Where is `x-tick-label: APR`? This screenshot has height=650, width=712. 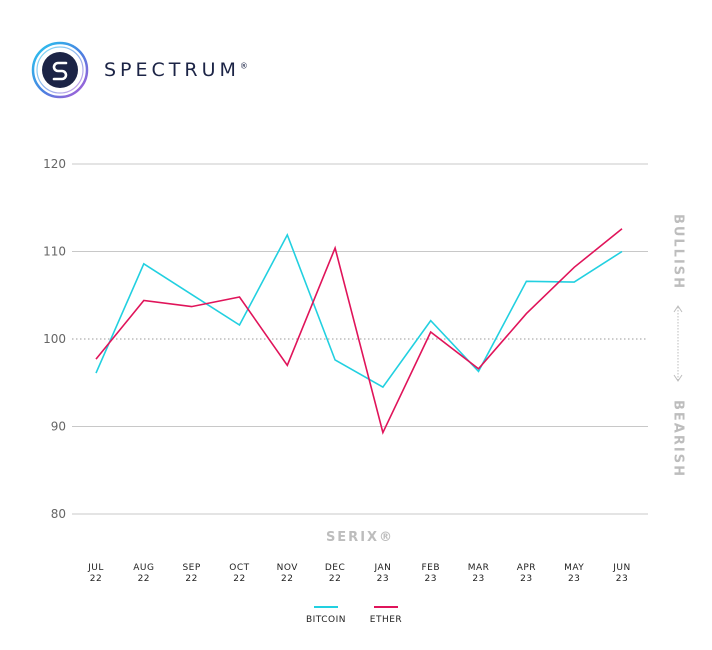
x-tick-label: APR is located at coordinates (526, 568).